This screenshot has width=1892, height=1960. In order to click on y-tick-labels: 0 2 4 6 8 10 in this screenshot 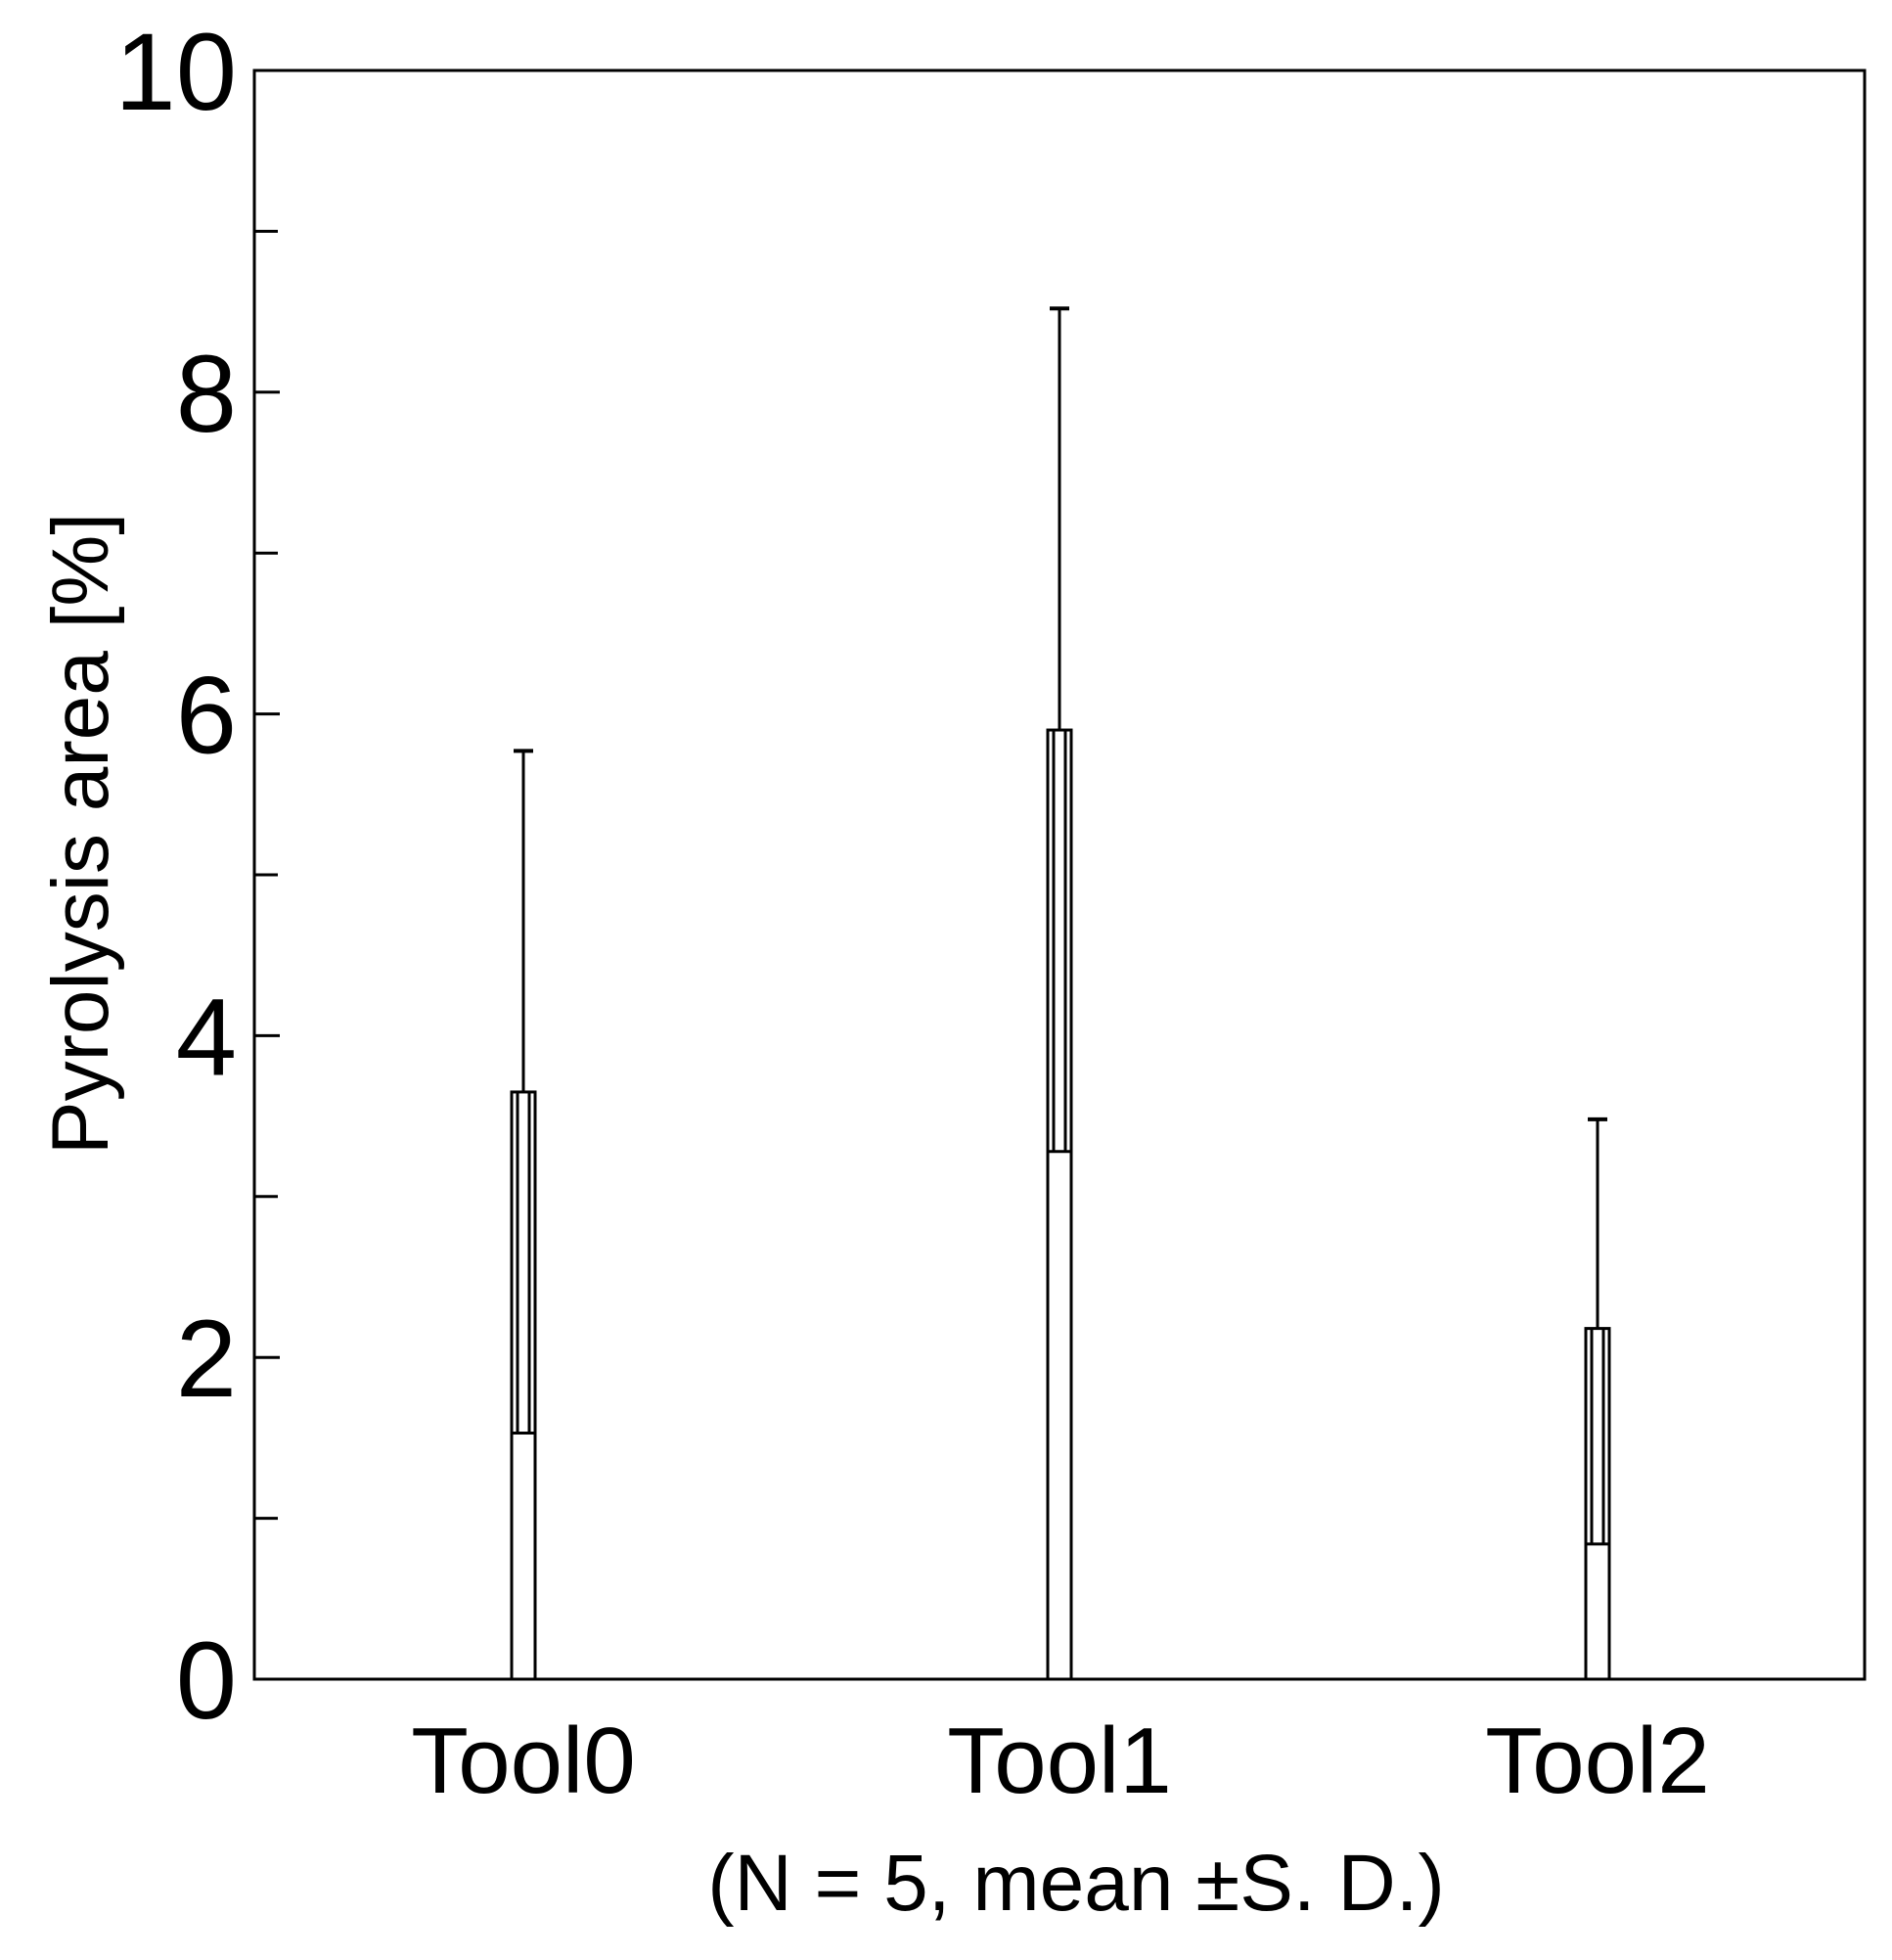, I will do `click(175, 876)`.